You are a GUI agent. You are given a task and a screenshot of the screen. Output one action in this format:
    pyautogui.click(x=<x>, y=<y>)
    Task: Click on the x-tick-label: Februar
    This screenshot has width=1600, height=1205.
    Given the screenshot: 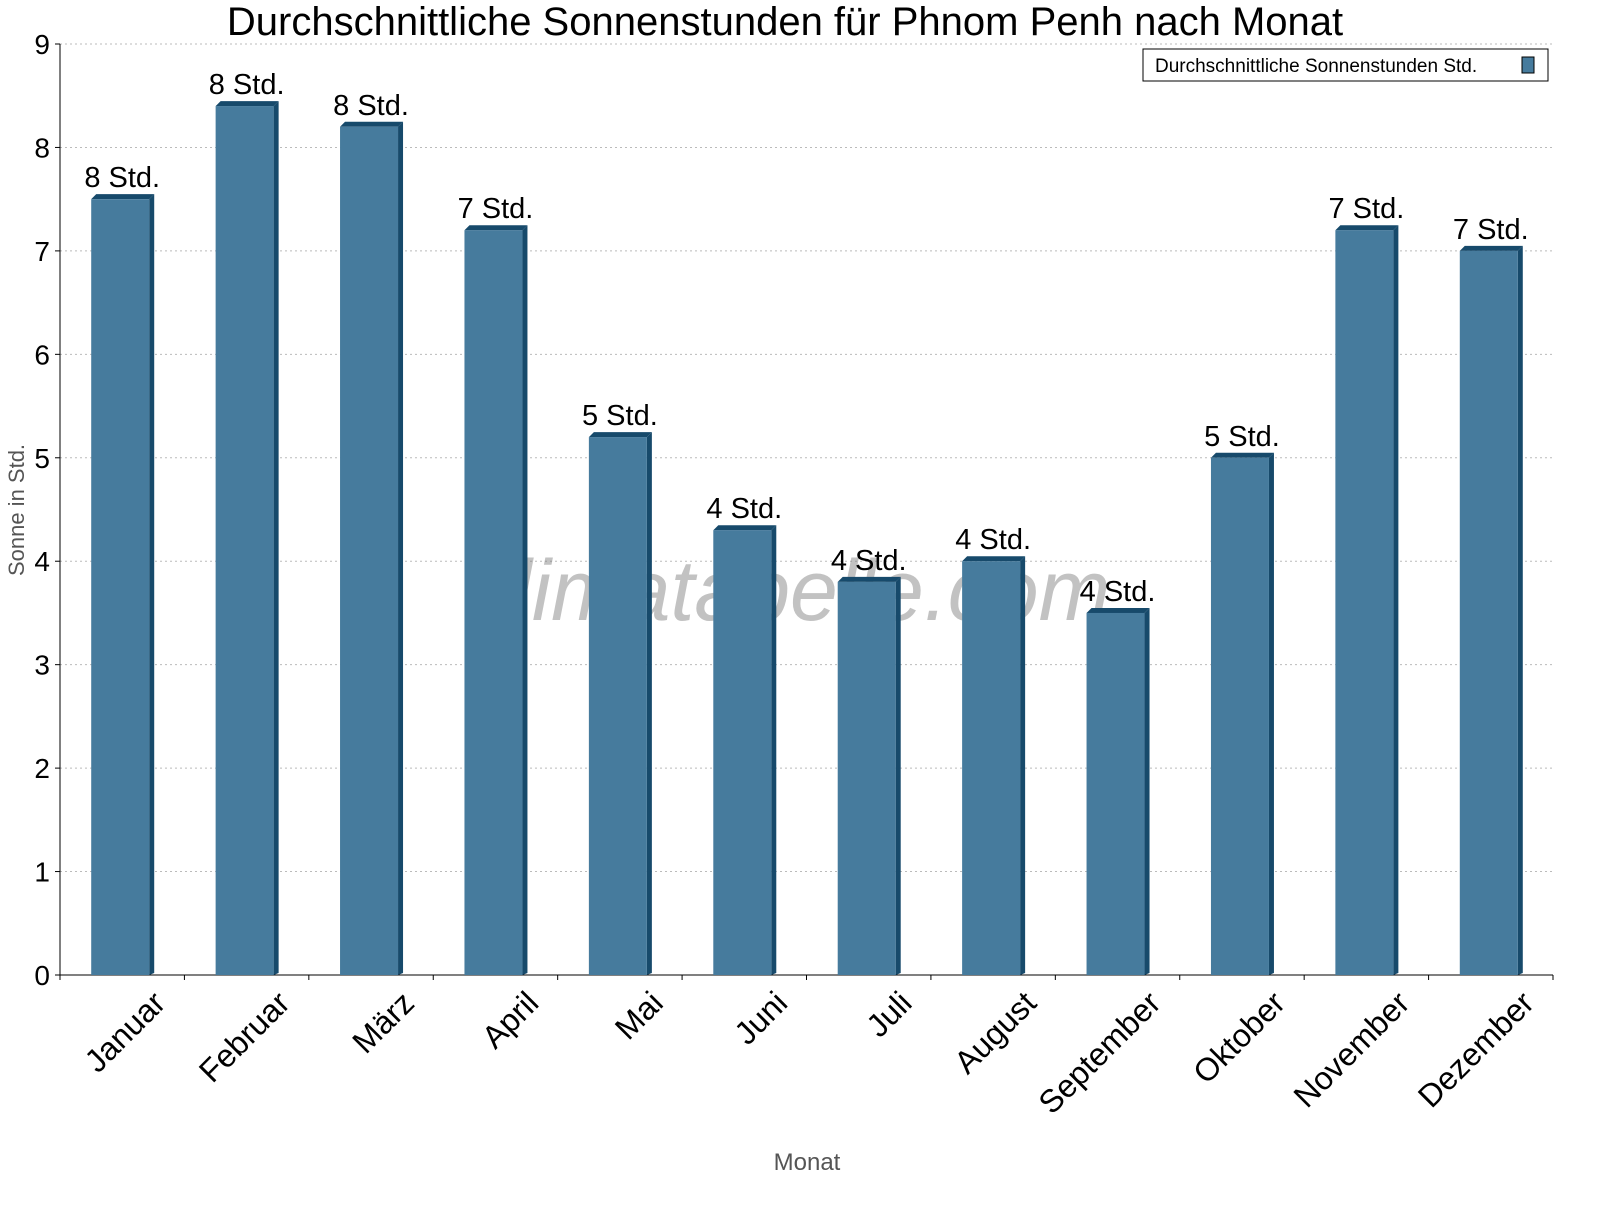 What is the action you would take?
    pyautogui.click(x=244, y=1036)
    